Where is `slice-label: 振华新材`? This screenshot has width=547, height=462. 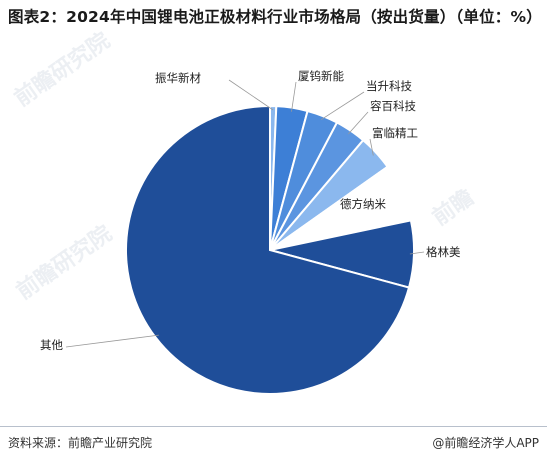
slice-label: 振华新材 is located at coordinates (178, 78).